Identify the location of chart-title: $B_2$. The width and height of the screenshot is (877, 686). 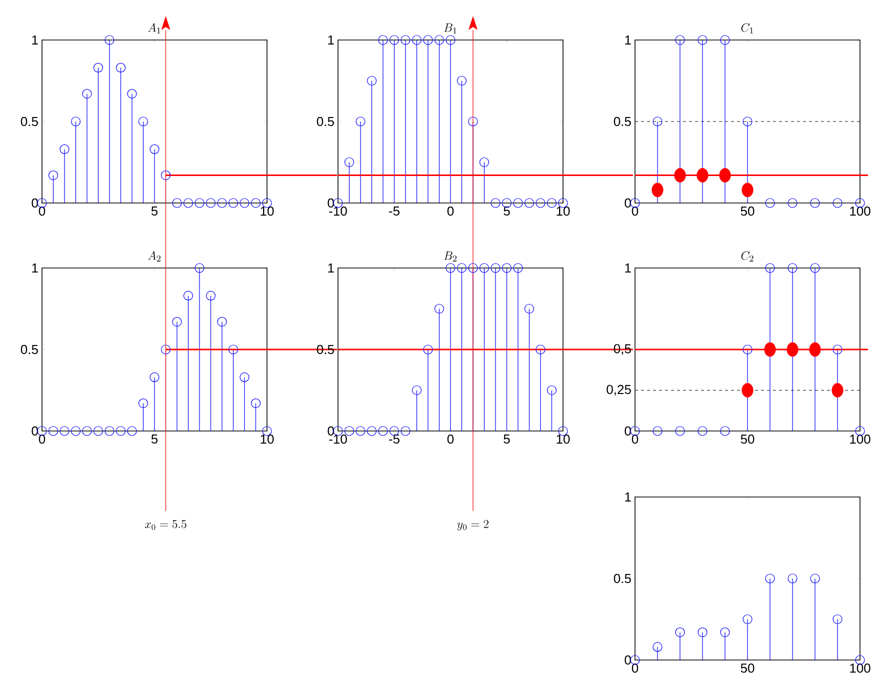
(450, 256).